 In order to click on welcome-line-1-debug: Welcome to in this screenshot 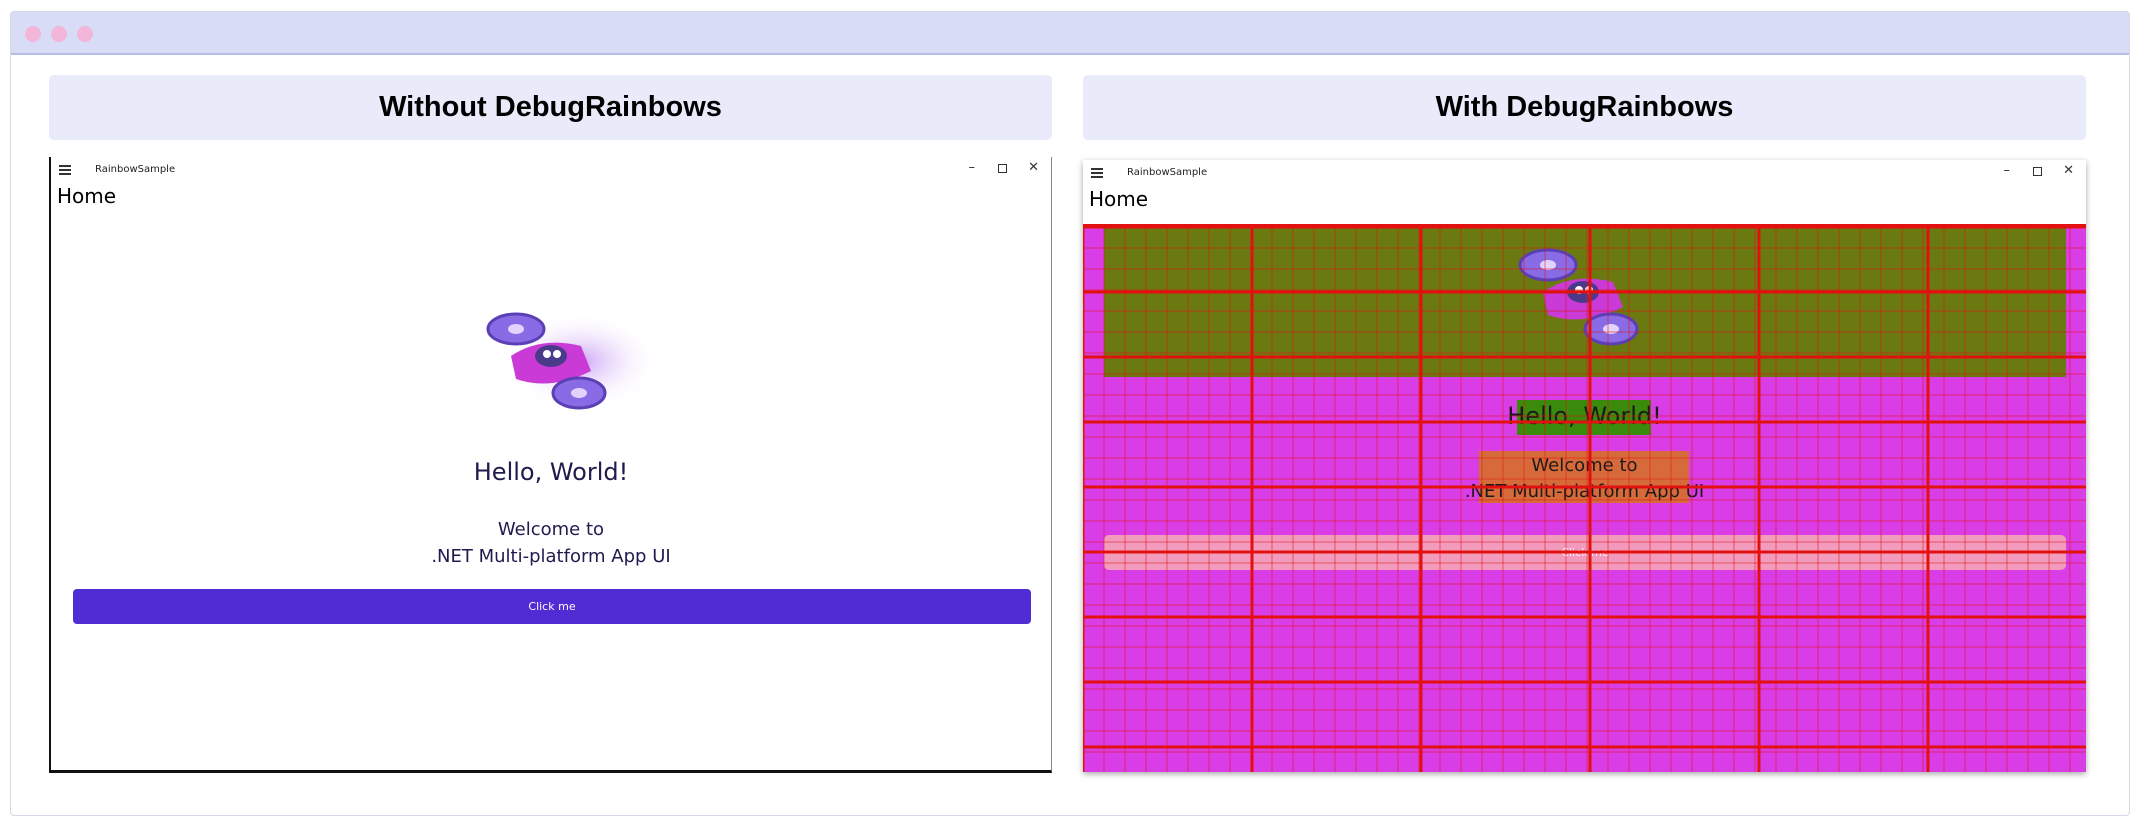, I will do `click(1584, 465)`.